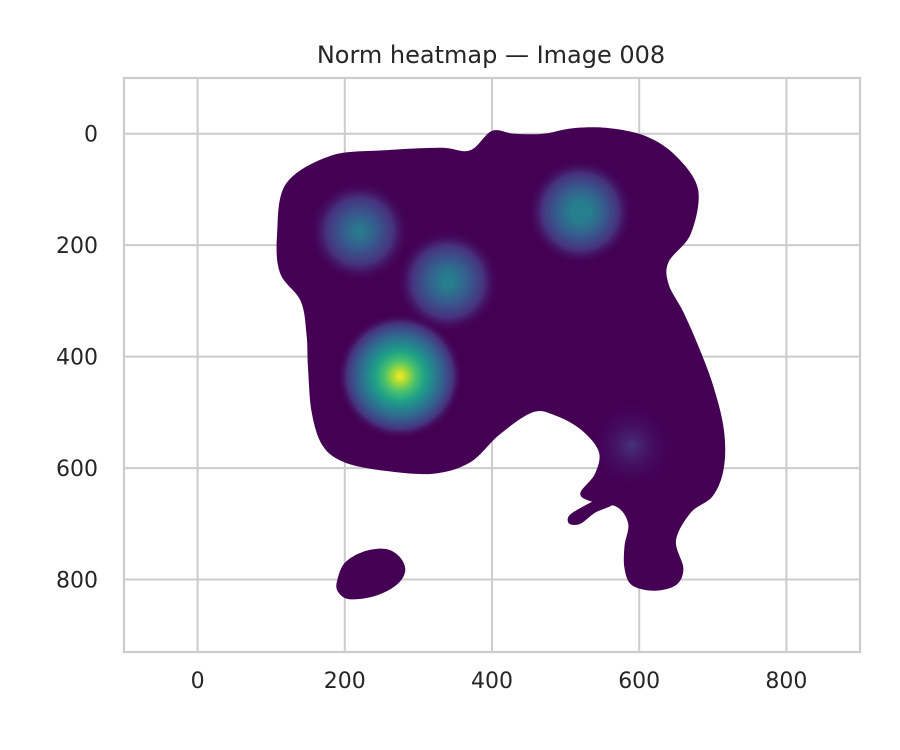 Image resolution: width=900 pixels, height=750 pixels. Describe the element at coordinates (77, 581) in the screenshot. I see `y-tick-label: 800` at that location.